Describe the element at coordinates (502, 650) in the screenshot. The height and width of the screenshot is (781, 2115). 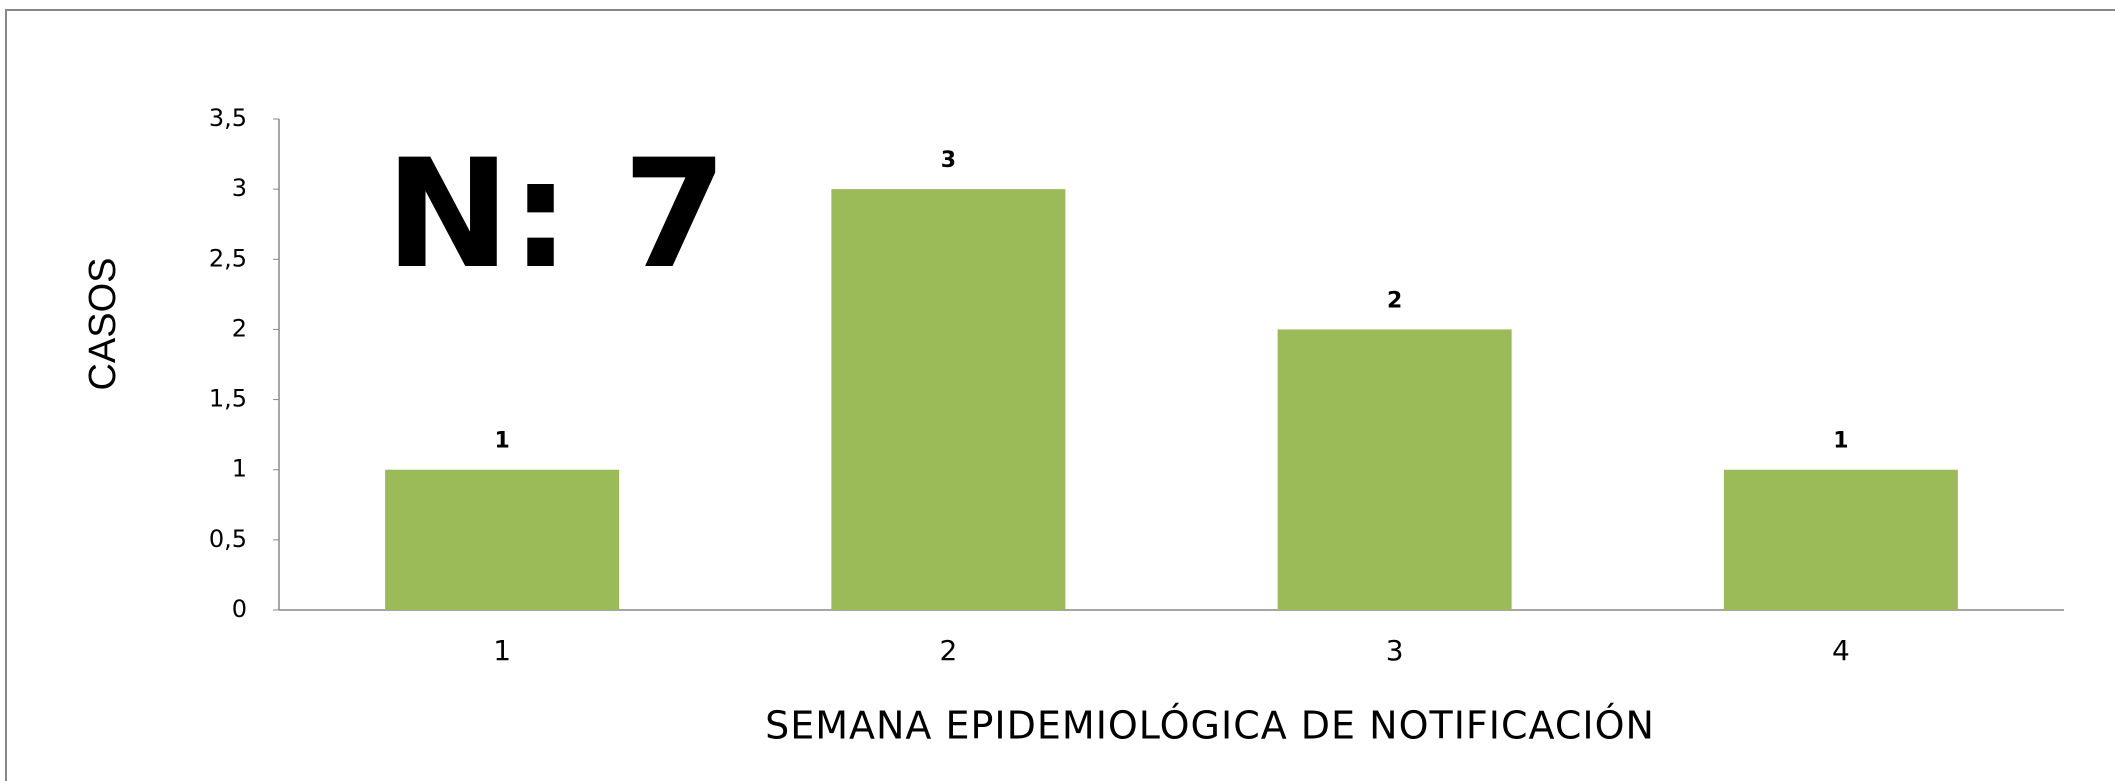
I see `x-tick-label: 1` at that location.